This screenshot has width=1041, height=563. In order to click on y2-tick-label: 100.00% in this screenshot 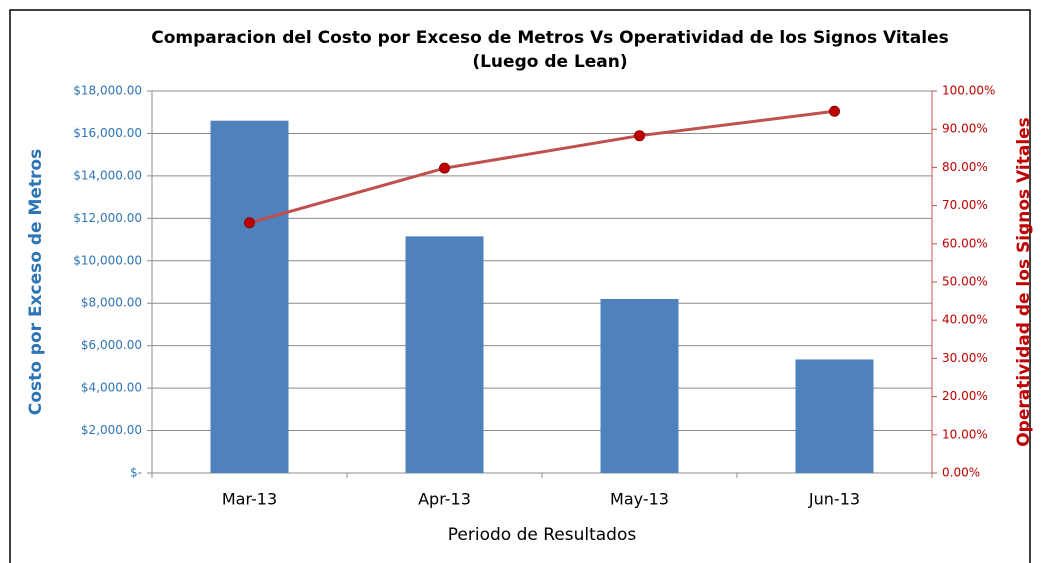, I will do `click(968, 91)`.